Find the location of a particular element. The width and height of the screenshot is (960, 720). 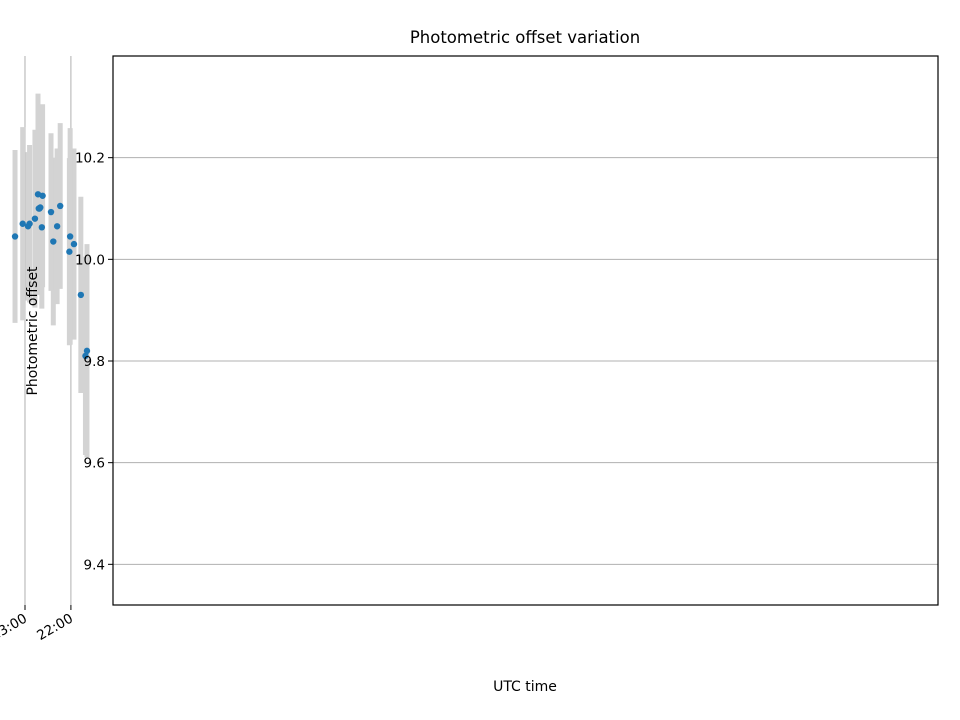

y-axis-ticks: 9.4 9.6 9.8 10.0 10.2 is located at coordinates (94, 362).